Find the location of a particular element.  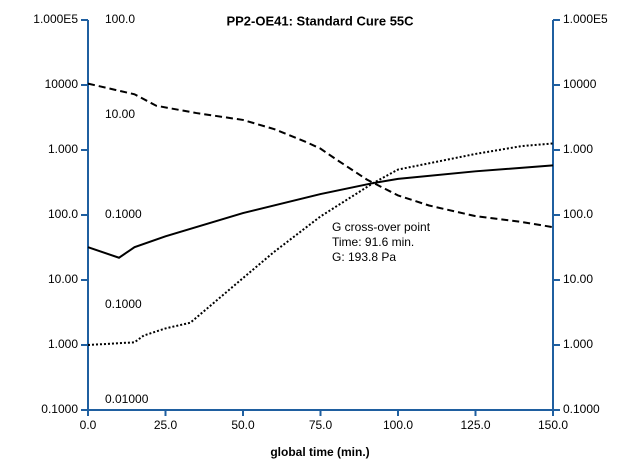

x-tick-label: 0.0 is located at coordinates (88, 425).